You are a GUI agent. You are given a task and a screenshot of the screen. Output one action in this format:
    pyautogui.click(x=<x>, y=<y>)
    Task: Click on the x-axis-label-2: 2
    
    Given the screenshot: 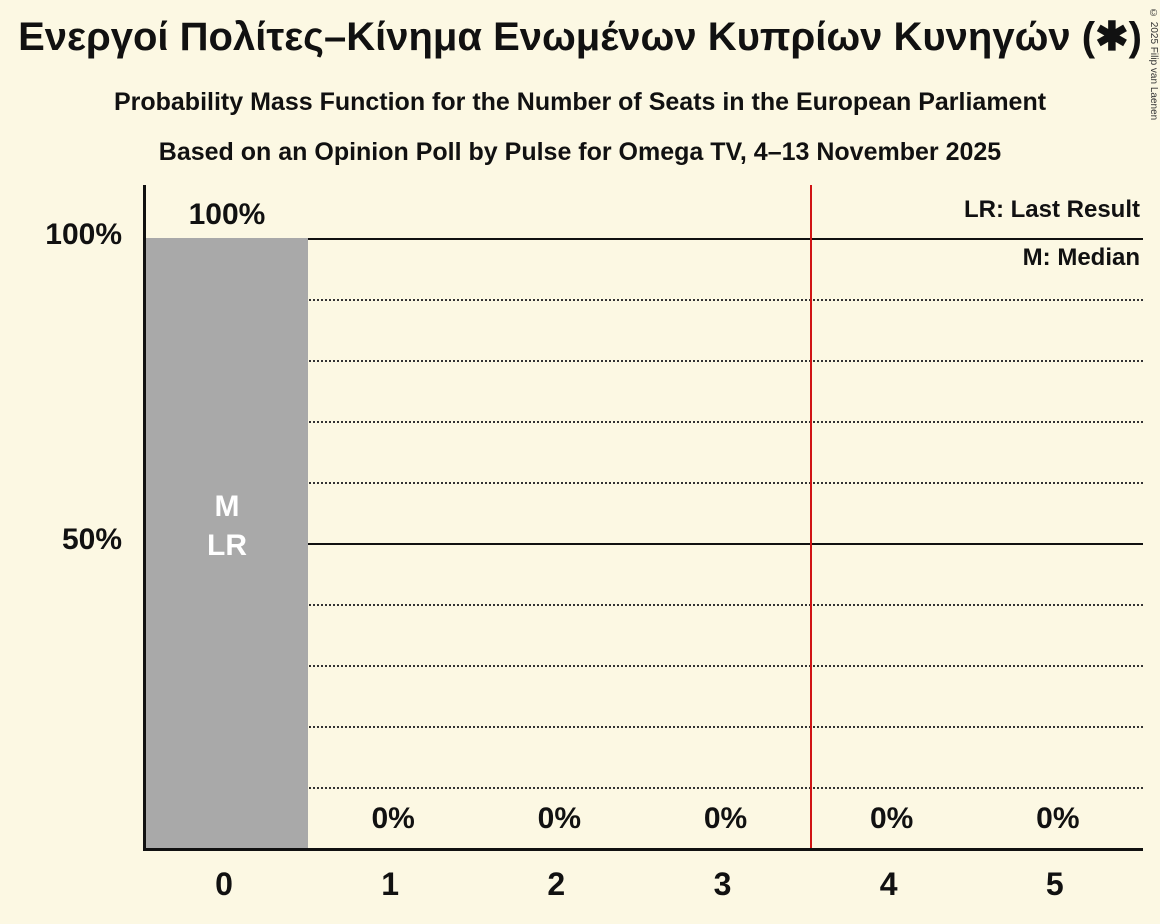 What is the action you would take?
    pyautogui.click(x=556, y=884)
    